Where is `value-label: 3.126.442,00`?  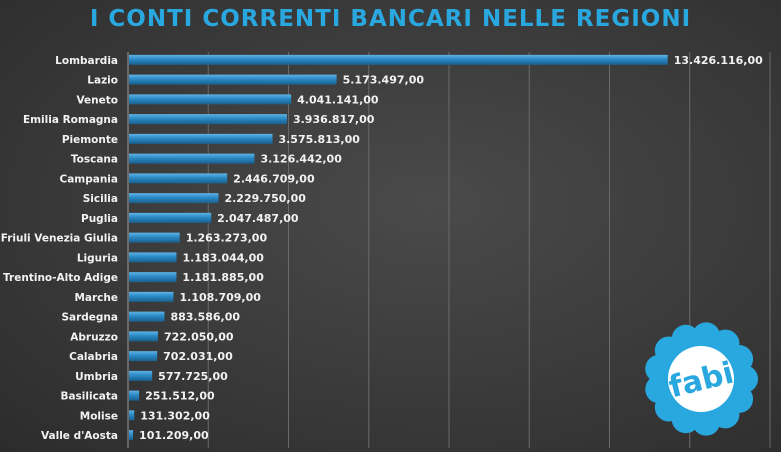 value-label: 3.126.442,00 is located at coordinates (301, 159).